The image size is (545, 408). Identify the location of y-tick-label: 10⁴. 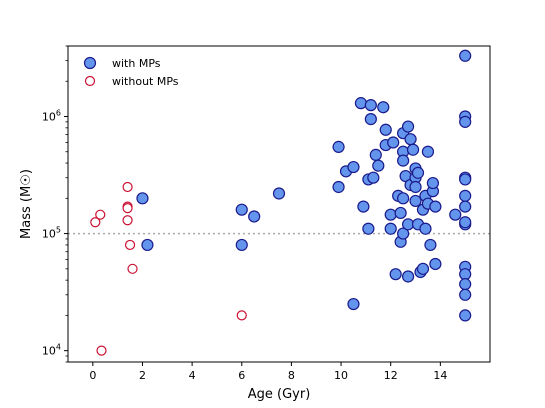
(51, 350).